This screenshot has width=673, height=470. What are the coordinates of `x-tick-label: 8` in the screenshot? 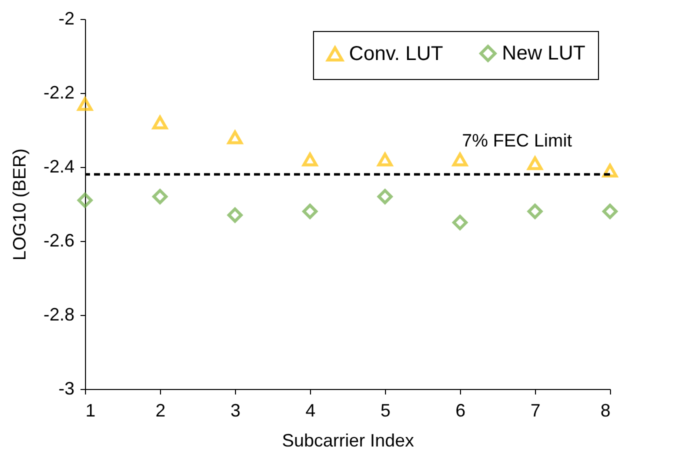 It's located at (605, 410).